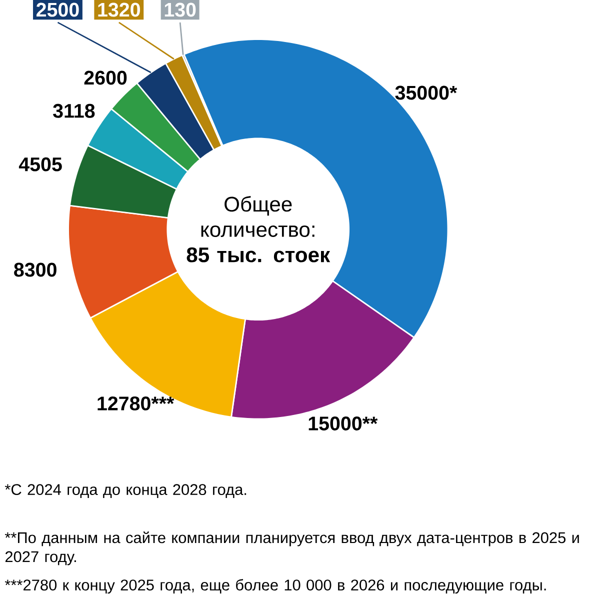 The height and width of the screenshot is (598, 600). I want to click on text: Общее количество: 85 тыс. стоек, so click(258, 229).